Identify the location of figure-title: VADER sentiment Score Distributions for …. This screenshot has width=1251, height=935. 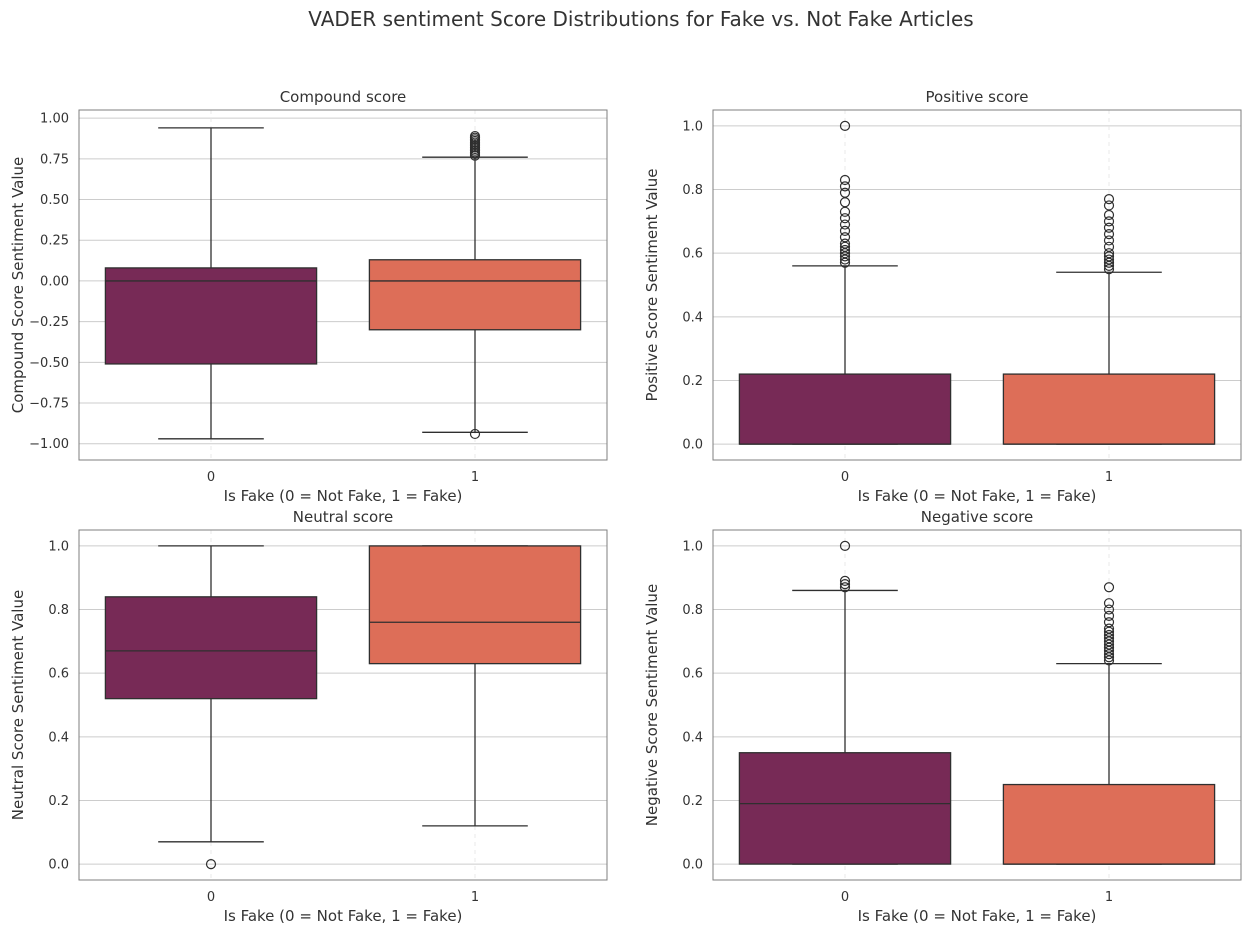
(640, 19).